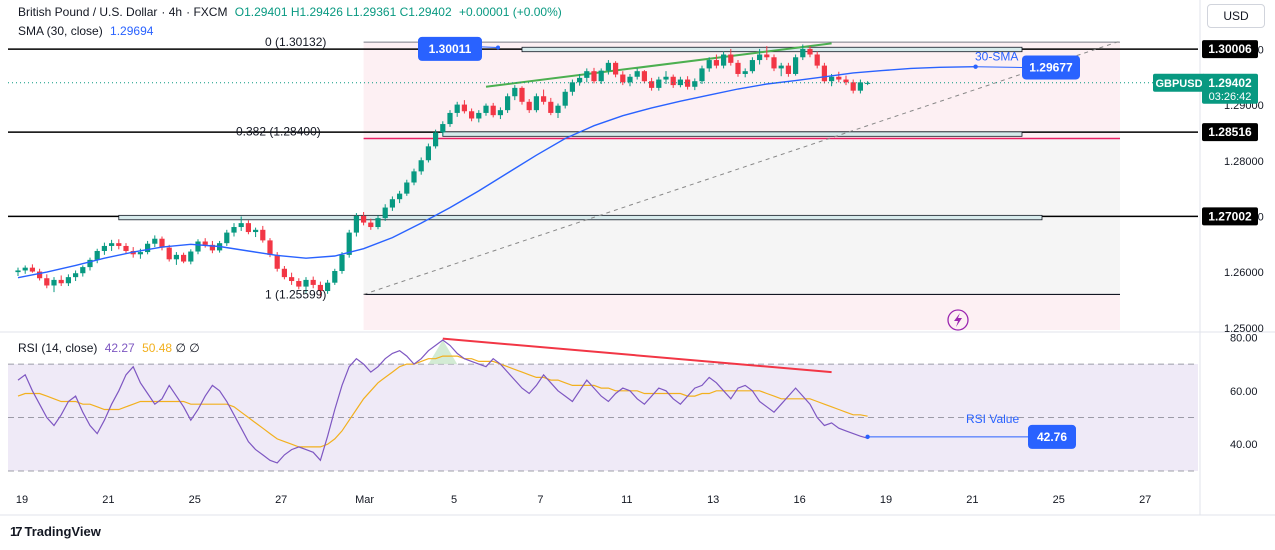  Describe the element at coordinates (1236, 16) in the screenshot. I see `currency-button: USD` at that location.